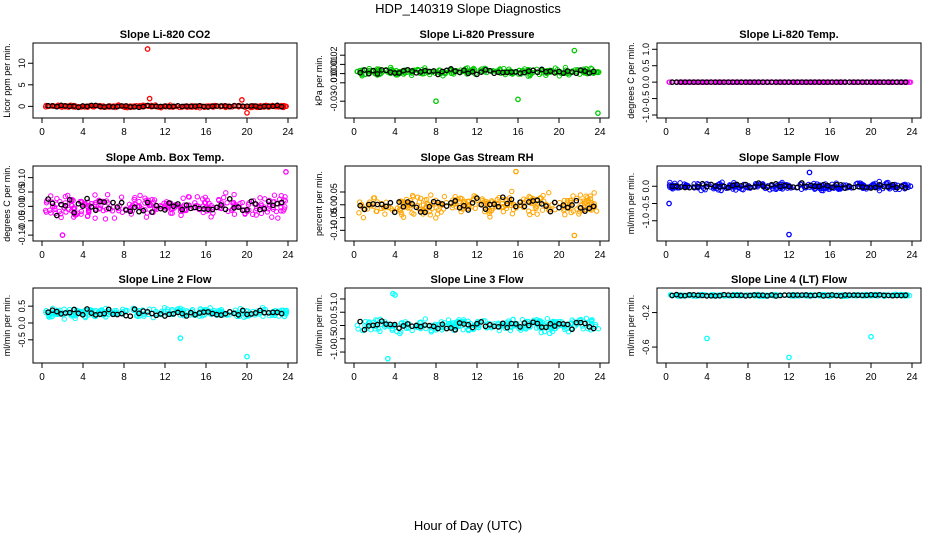 The image size is (936, 540). What do you see at coordinates (334, 83) in the screenshot?
I see `y-tick-label: -0.01` at bounding box center [334, 83].